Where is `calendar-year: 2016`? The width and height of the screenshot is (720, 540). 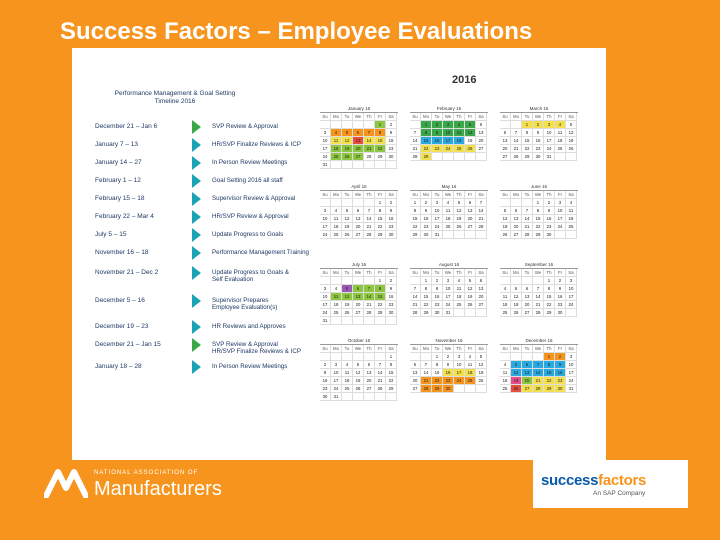
calendar-year: 2016 is located at coordinates (464, 80).